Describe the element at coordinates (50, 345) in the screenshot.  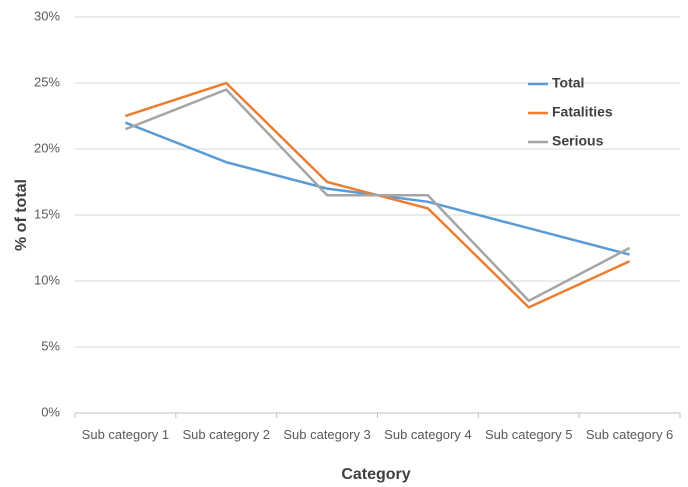
I see `y-tick-label: 5%` at that location.